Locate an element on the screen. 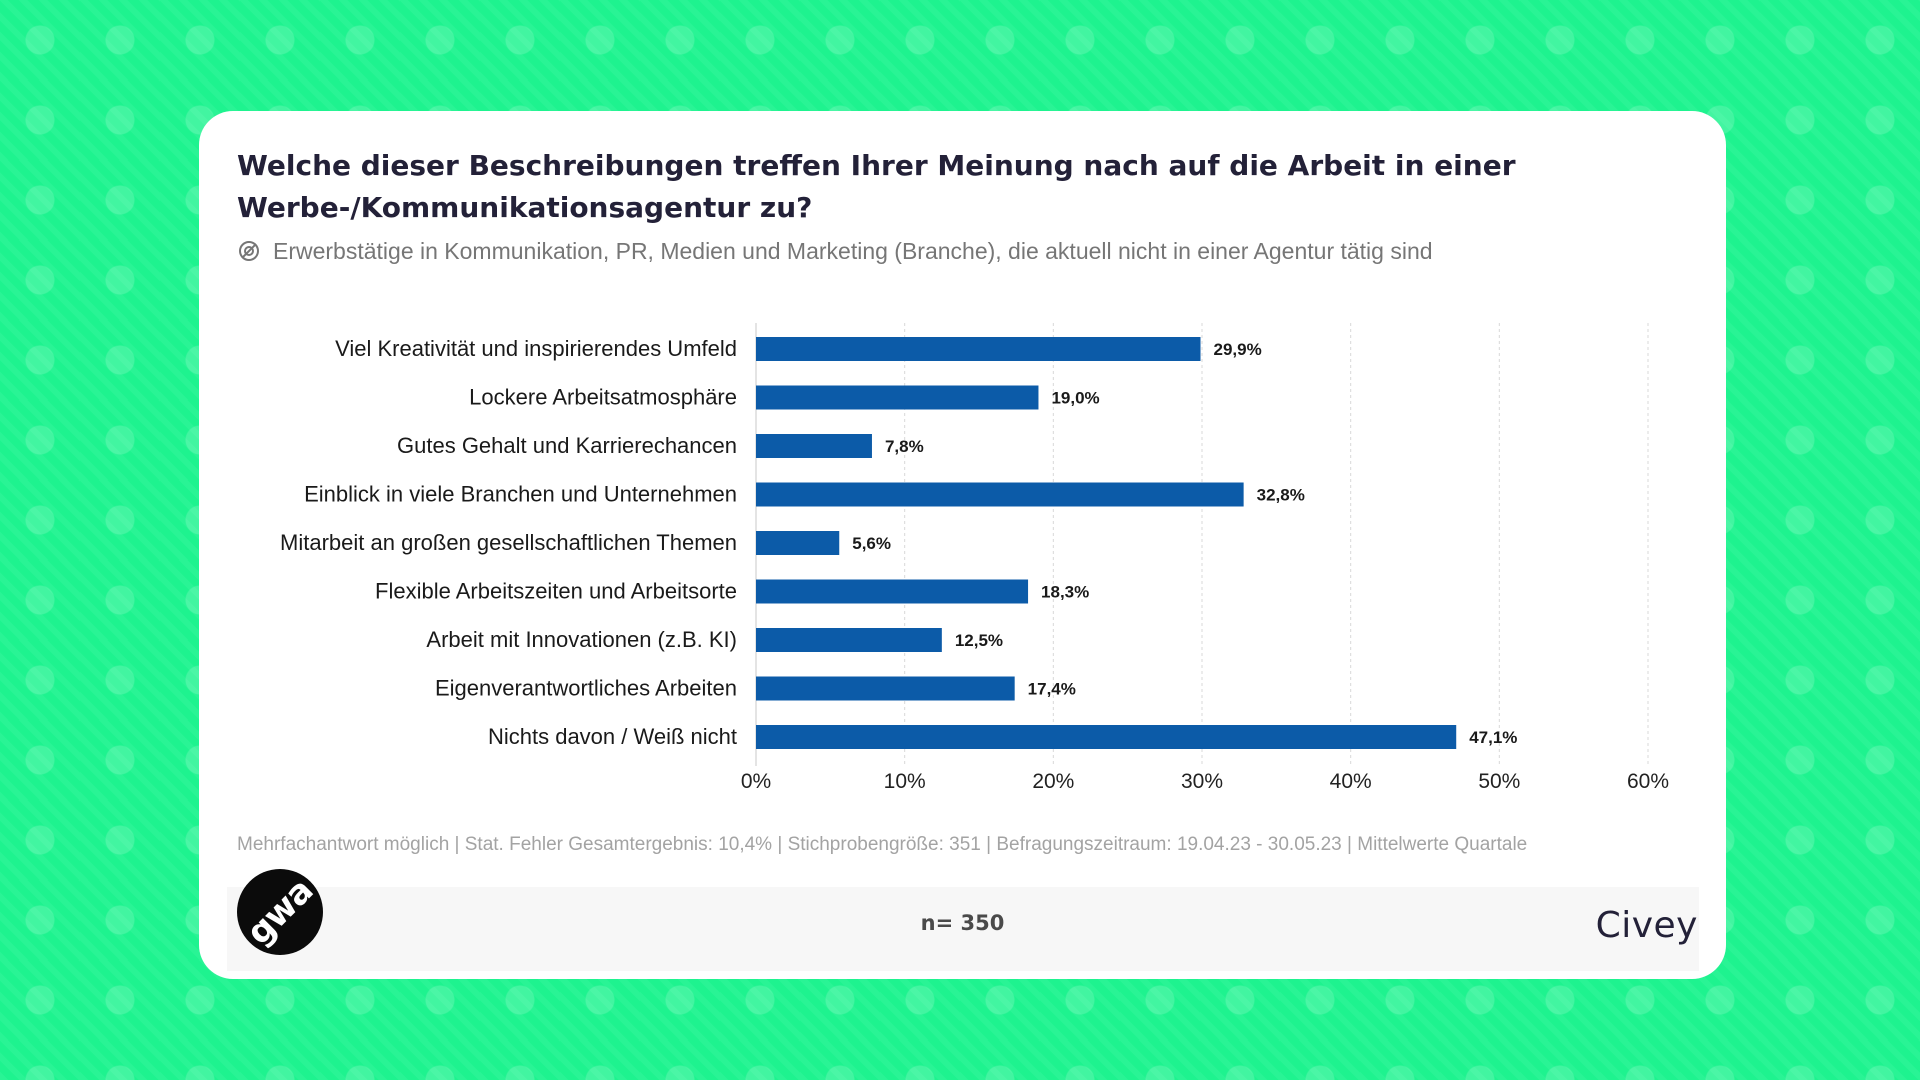 The image size is (1920, 1080). gwa-logo: gwa is located at coordinates (280, 912).